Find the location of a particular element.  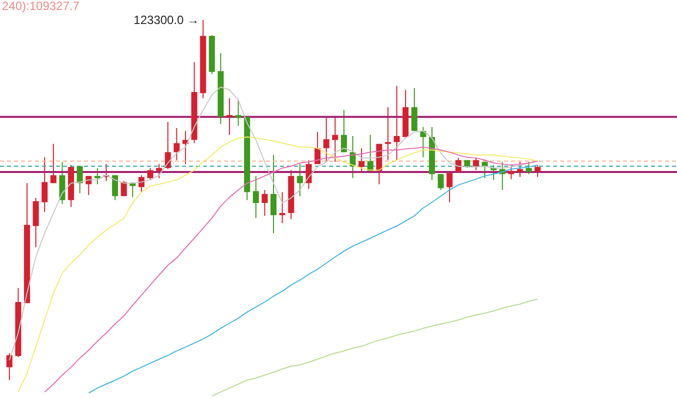

text: 240):109327.7 is located at coordinates (41, 6).